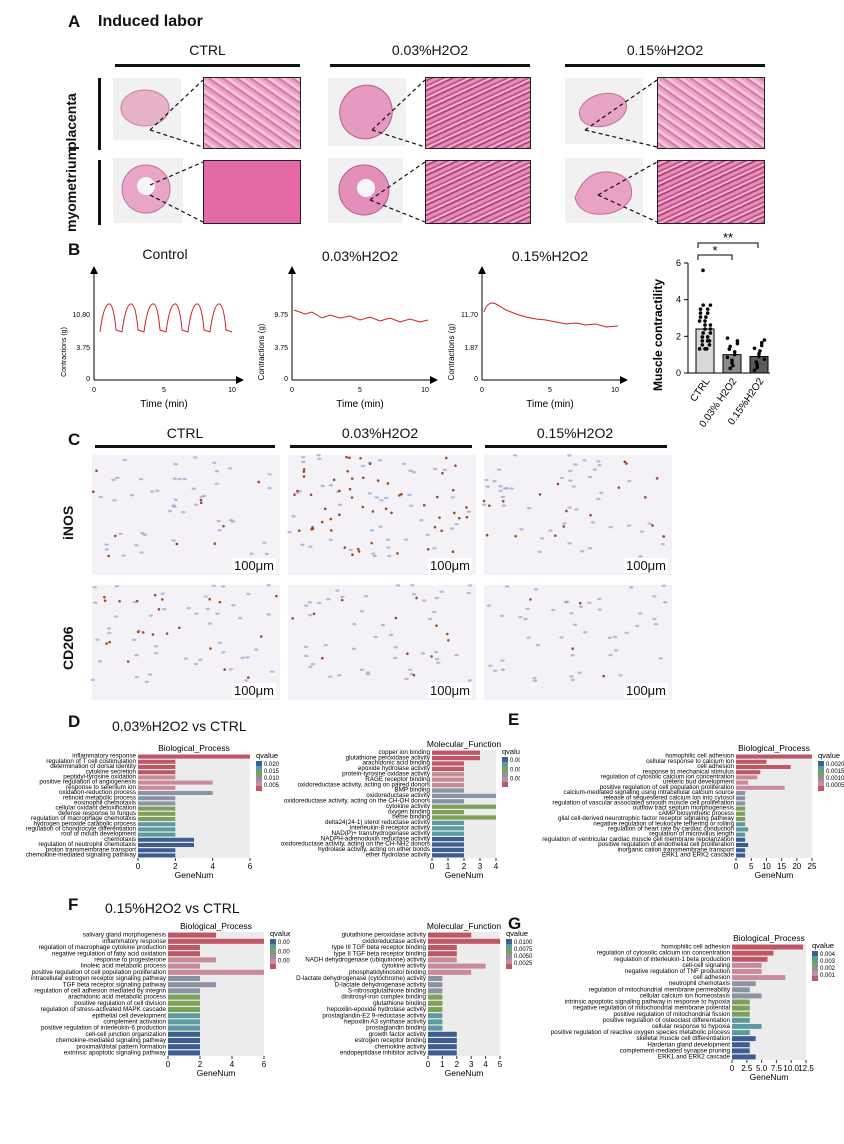 The height and width of the screenshot is (1144, 844). What do you see at coordinates (409, 811) in the screenshot?
I see `enrich-category-label: oxygen binding` at bounding box center [409, 811].